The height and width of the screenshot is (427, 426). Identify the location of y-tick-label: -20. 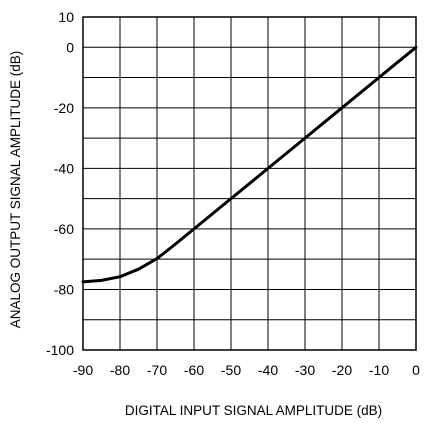
(64, 108).